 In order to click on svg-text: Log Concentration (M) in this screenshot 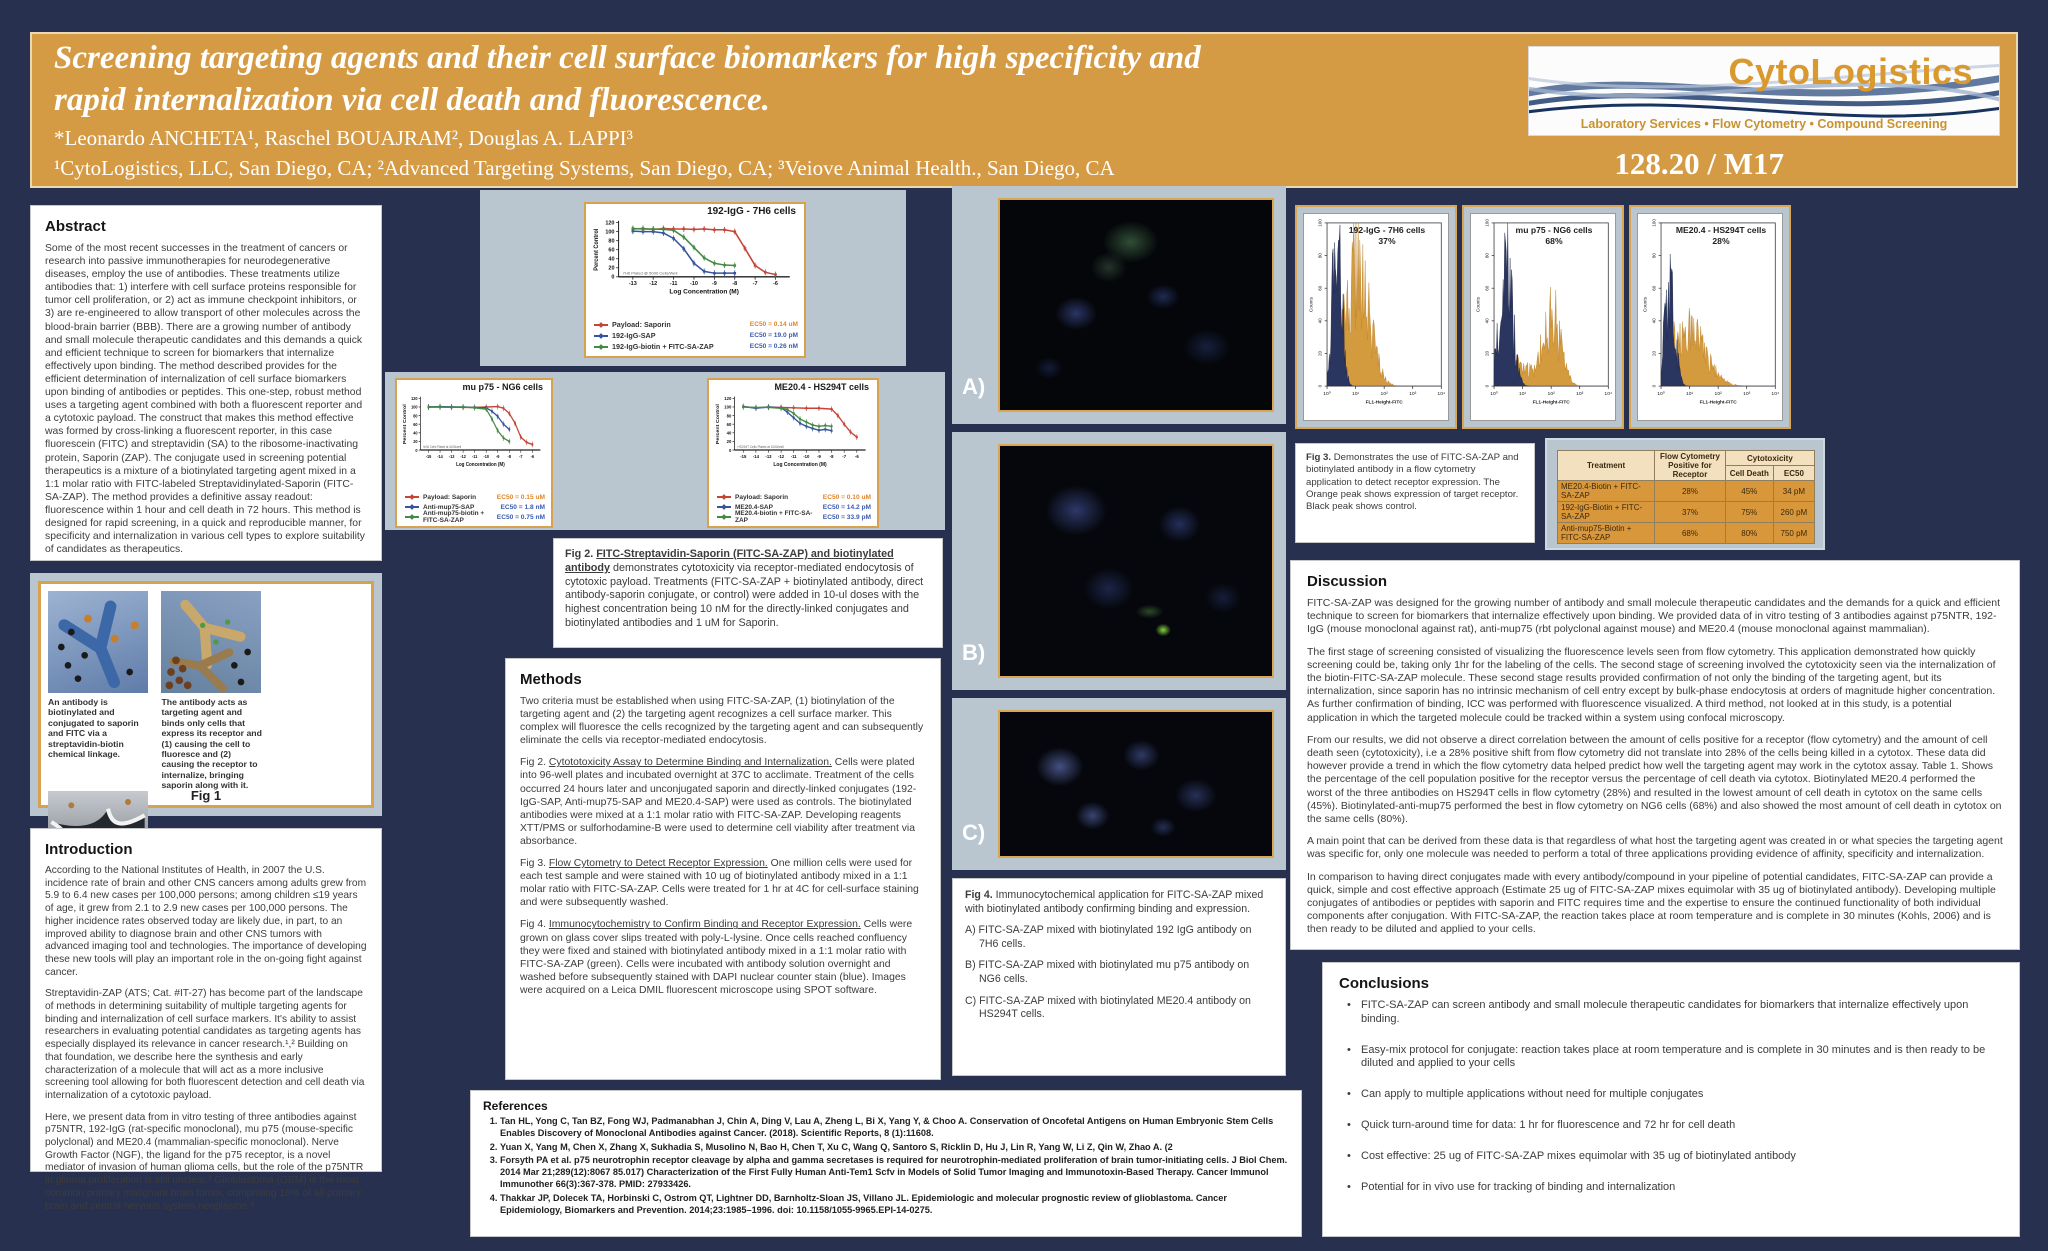, I will do `click(703, 292)`.